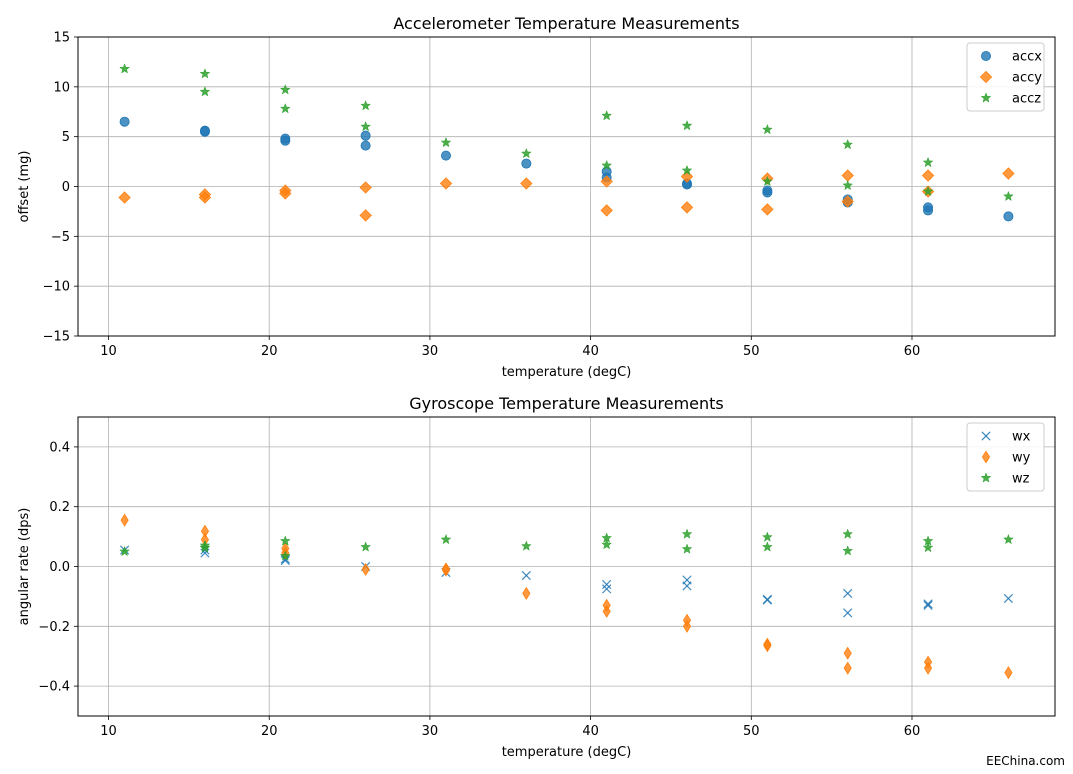 This screenshot has height=774, width=1073. I want to click on legend-entry-accx: accx, so click(1027, 57).